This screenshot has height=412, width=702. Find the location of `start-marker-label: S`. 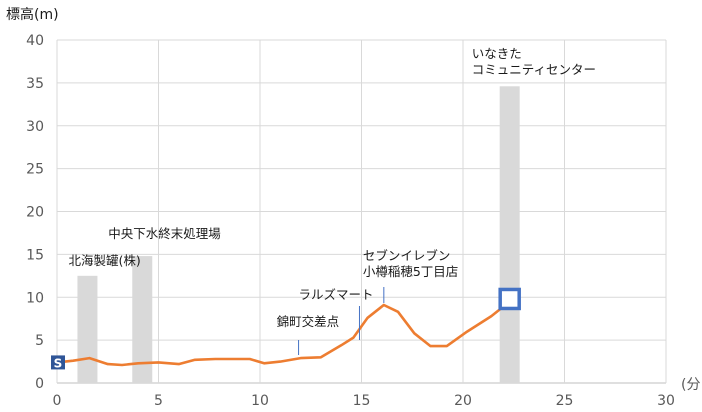

start-marker-label: S is located at coordinates (58, 363).